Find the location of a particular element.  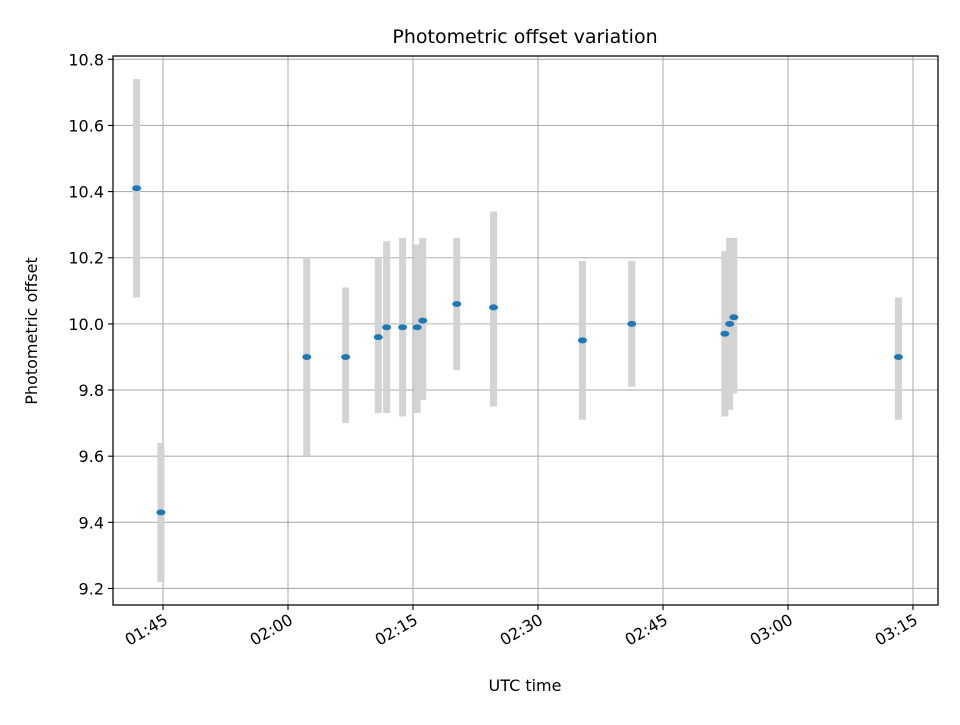

y-tick-label: 10.2 is located at coordinates (86, 258).